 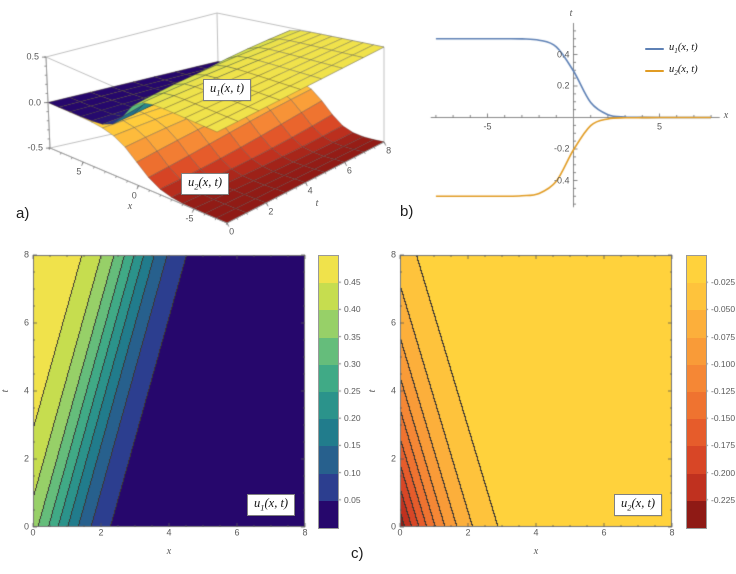 I want to click on contour-label-box-u1: u1(x, t), so click(x=271, y=505).